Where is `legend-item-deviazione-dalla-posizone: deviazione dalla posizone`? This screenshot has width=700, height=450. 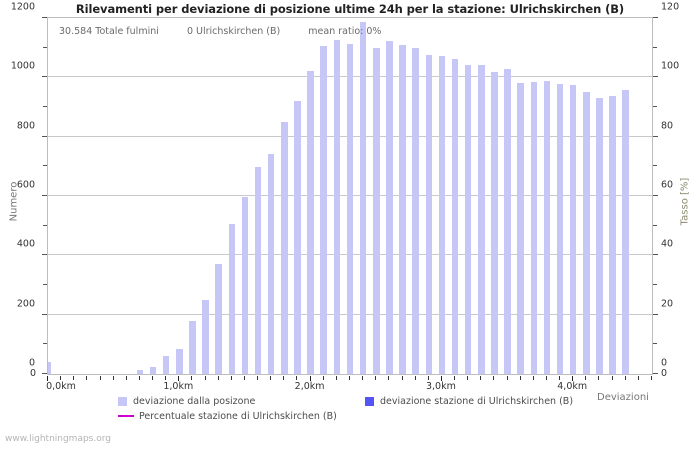
legend-item-deviazione-dalla-posizone: deviazione dalla posizone is located at coordinates (186, 399).